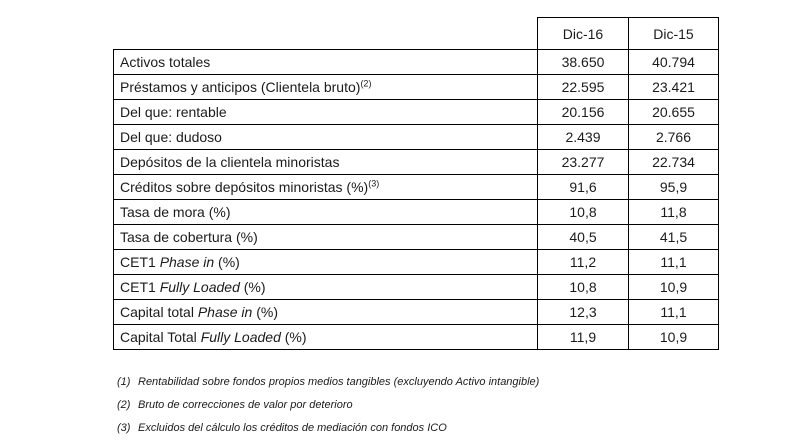 The height and width of the screenshot is (442, 793). What do you see at coordinates (374, 183) in the screenshot?
I see `footnote-reference: (3)` at bounding box center [374, 183].